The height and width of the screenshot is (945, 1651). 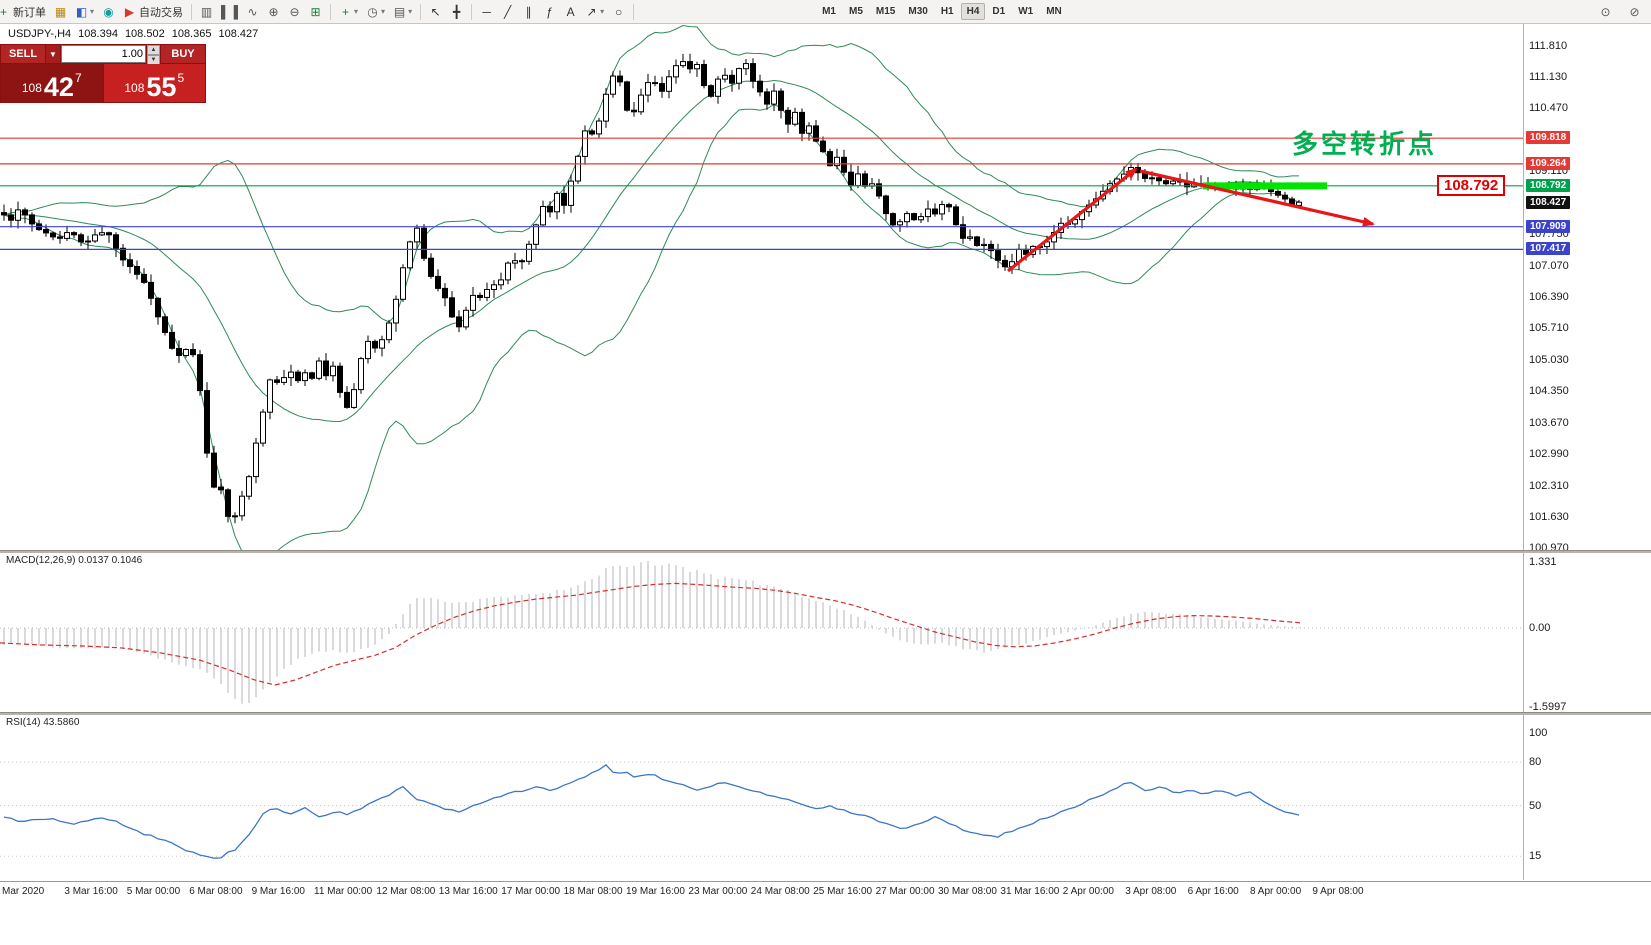 What do you see at coordinates (947, 11) in the screenshot?
I see `timeframe-button-h1: H1` at bounding box center [947, 11].